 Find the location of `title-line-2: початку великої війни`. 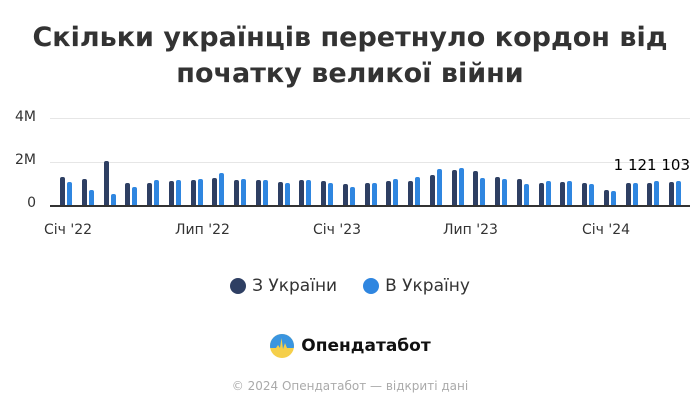

title-line-2: початку великої війни is located at coordinates (350, 73).